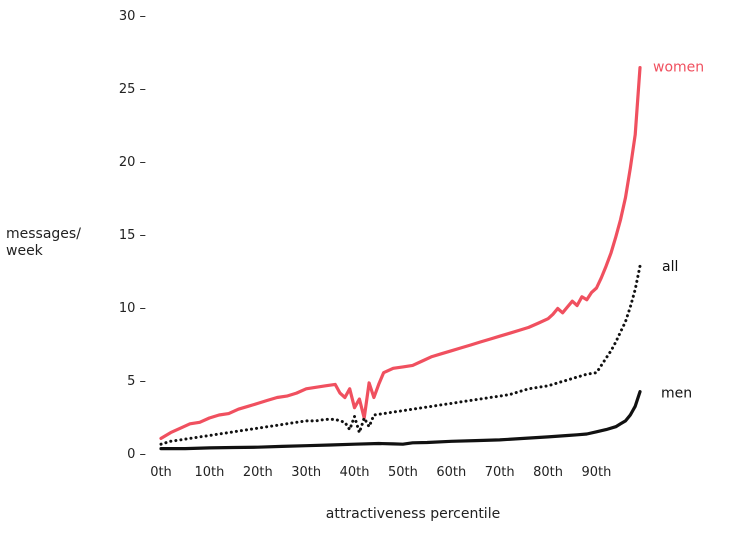 The image size is (735, 539). I want to click on y-axis-title-line-1: messages/, so click(43, 234).